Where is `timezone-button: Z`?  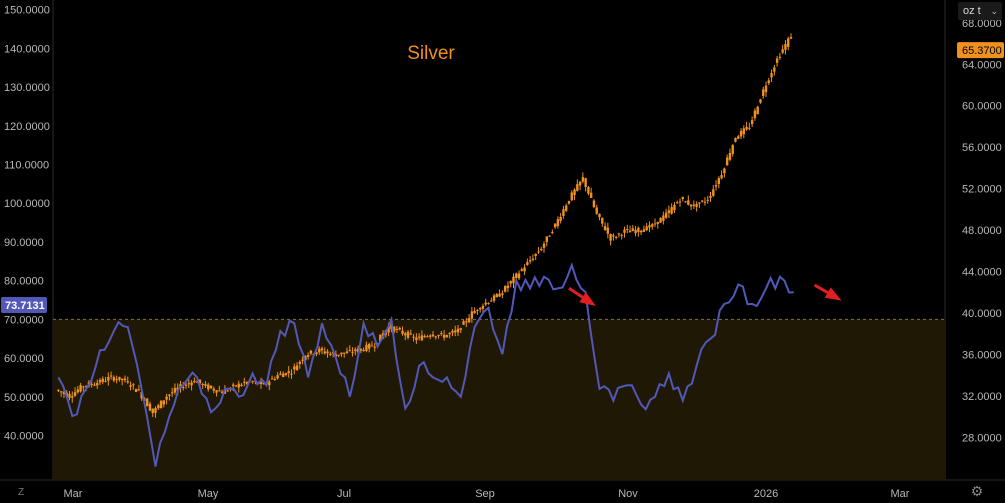
timezone-button: Z is located at coordinates (21, 492).